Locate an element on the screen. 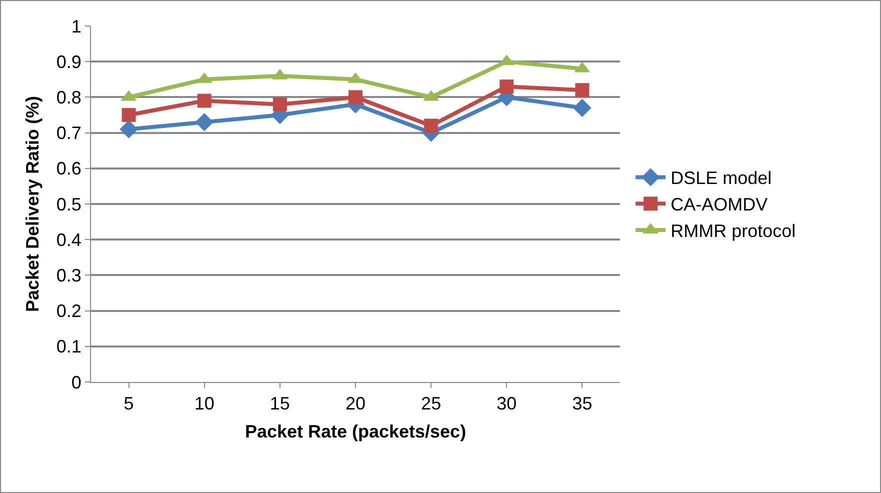 The width and height of the screenshot is (881, 493). y-tick-label: 0.6 is located at coordinates (69, 168).